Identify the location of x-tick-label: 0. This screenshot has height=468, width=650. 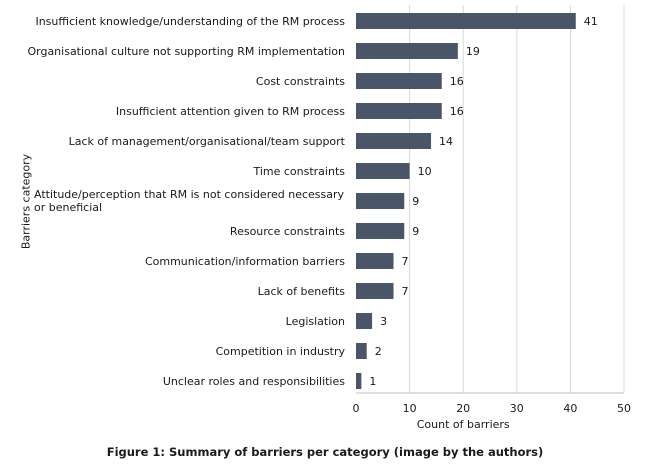
(356, 408).